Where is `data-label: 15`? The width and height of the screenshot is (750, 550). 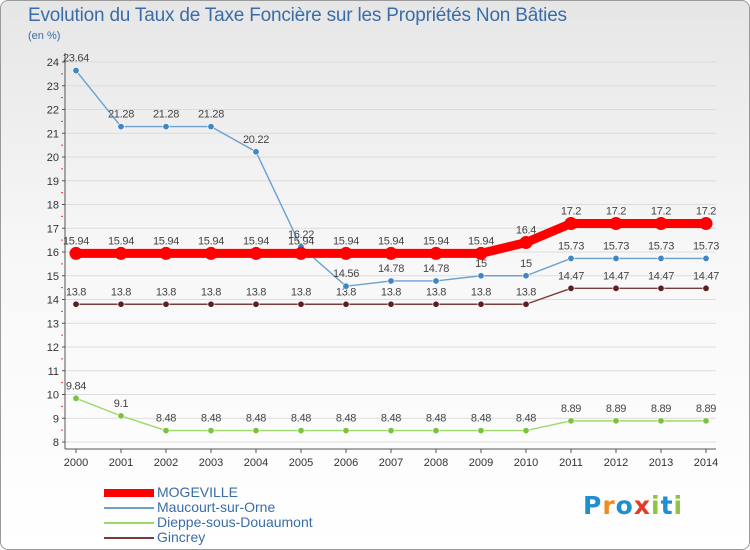 data-label: 15 is located at coordinates (526, 264).